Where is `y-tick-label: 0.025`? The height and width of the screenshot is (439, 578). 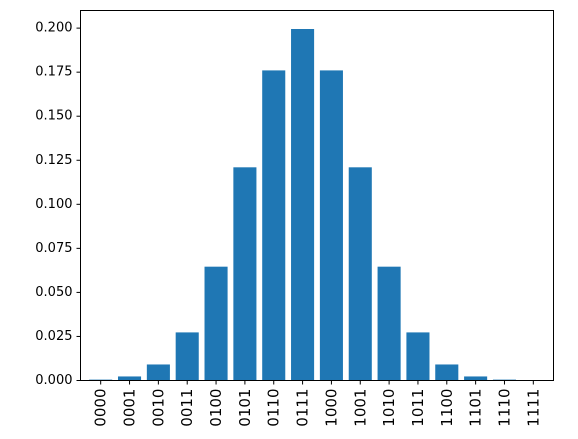 y-tick-label: 0.025 is located at coordinates (53, 336).